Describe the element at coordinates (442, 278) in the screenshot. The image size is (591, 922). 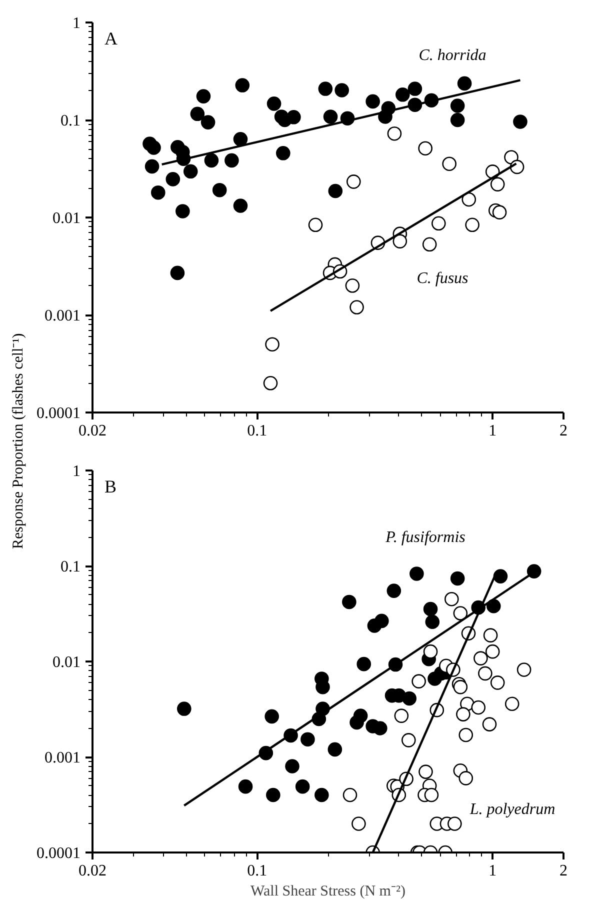
I see `annotation: C. fusus` at that location.